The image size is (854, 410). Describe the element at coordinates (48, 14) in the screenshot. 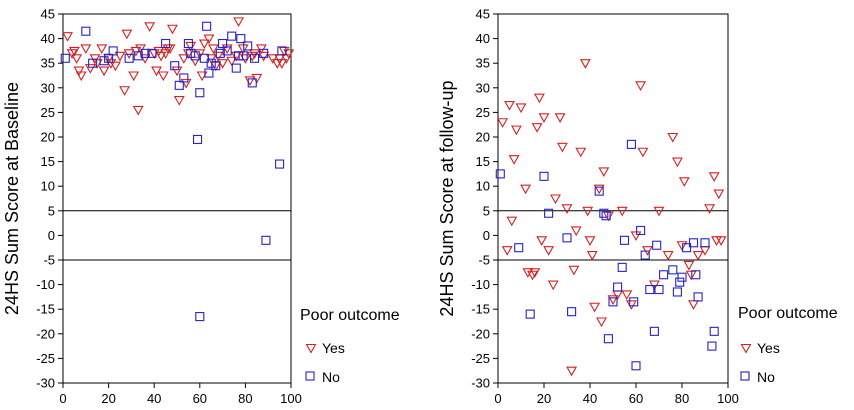

I see `y-tick-label: 45` at that location.